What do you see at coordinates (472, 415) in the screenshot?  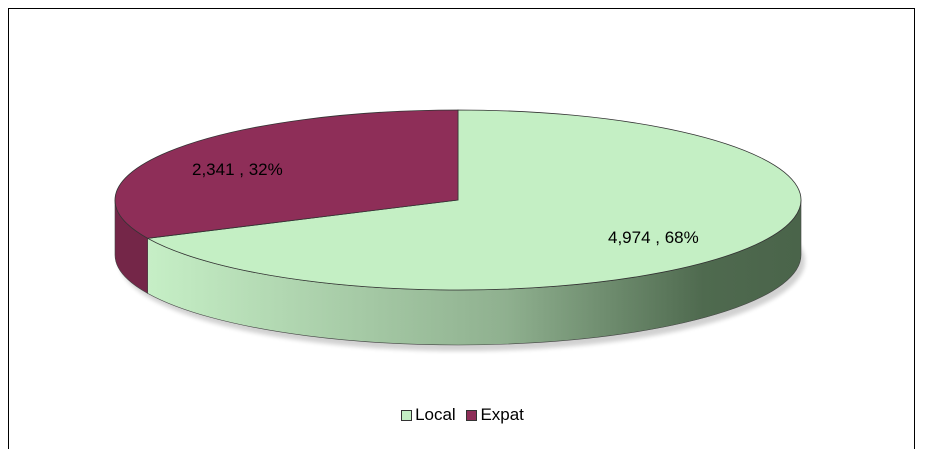 I see `legend-swatch-expat` at bounding box center [472, 415].